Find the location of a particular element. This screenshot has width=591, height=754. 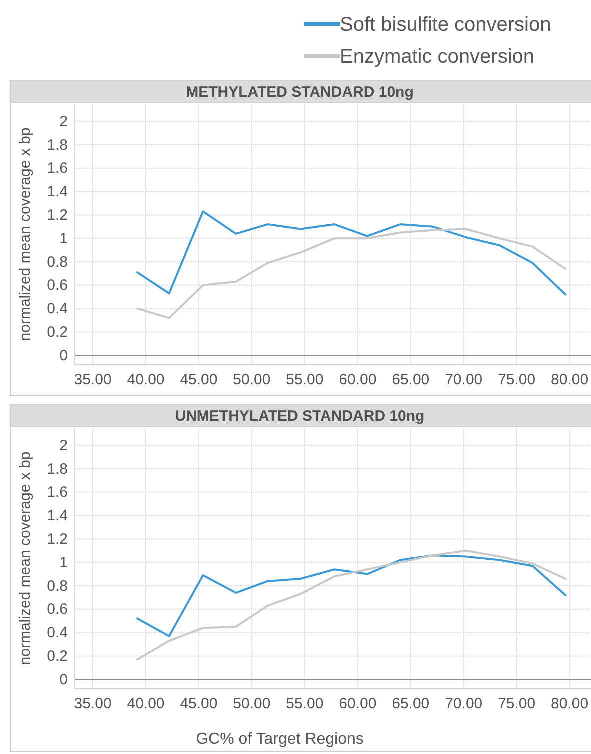

chart-title: UNMETHYLATED STANDARD 10ng is located at coordinates (300, 416).